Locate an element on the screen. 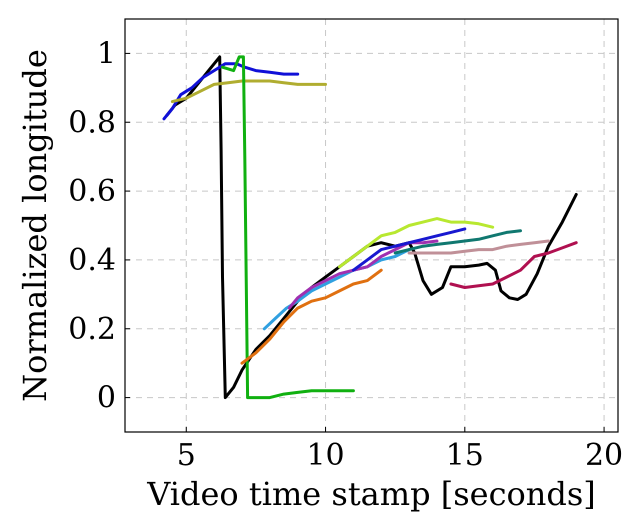  x-tick-label: 15 is located at coordinates (465, 455).